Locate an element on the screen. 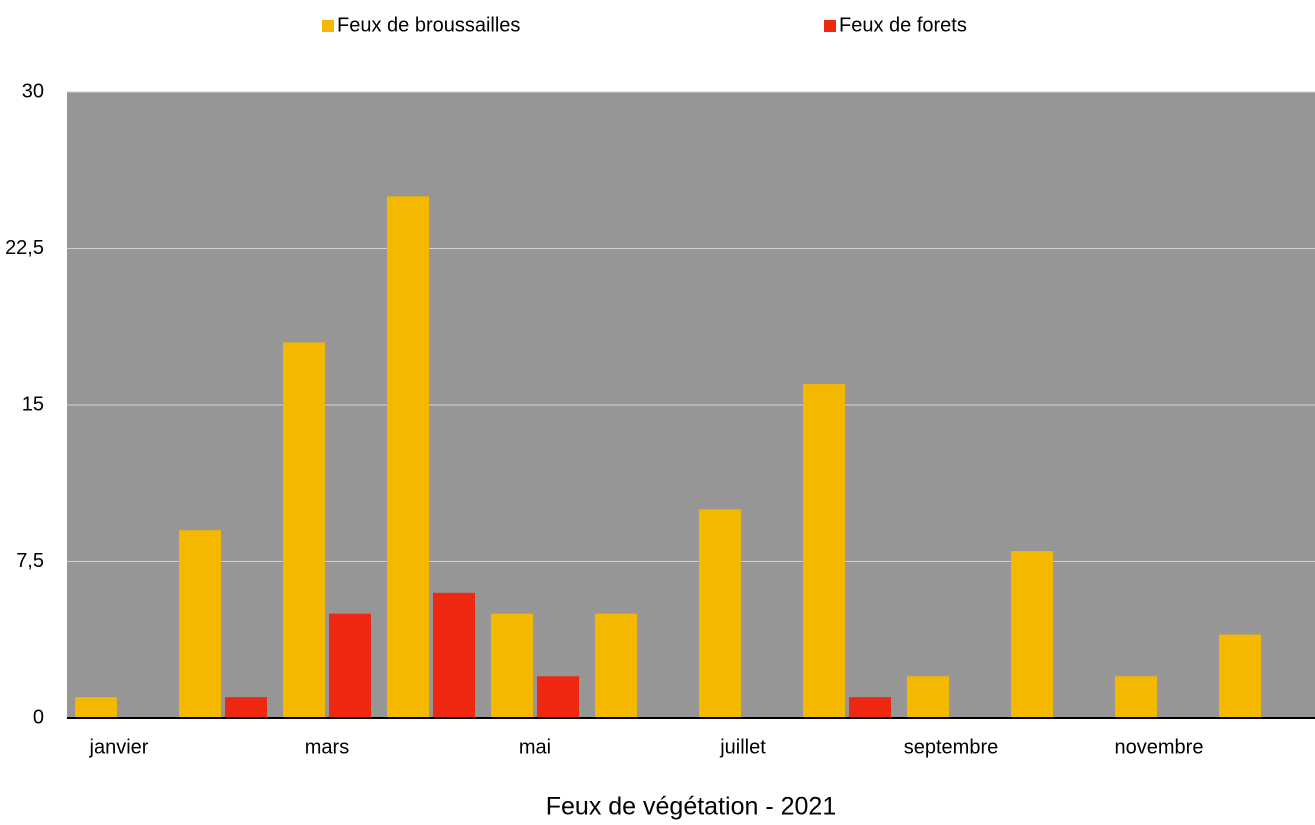 The image size is (1315, 825). x-tick-label: mars is located at coordinates (327, 747).